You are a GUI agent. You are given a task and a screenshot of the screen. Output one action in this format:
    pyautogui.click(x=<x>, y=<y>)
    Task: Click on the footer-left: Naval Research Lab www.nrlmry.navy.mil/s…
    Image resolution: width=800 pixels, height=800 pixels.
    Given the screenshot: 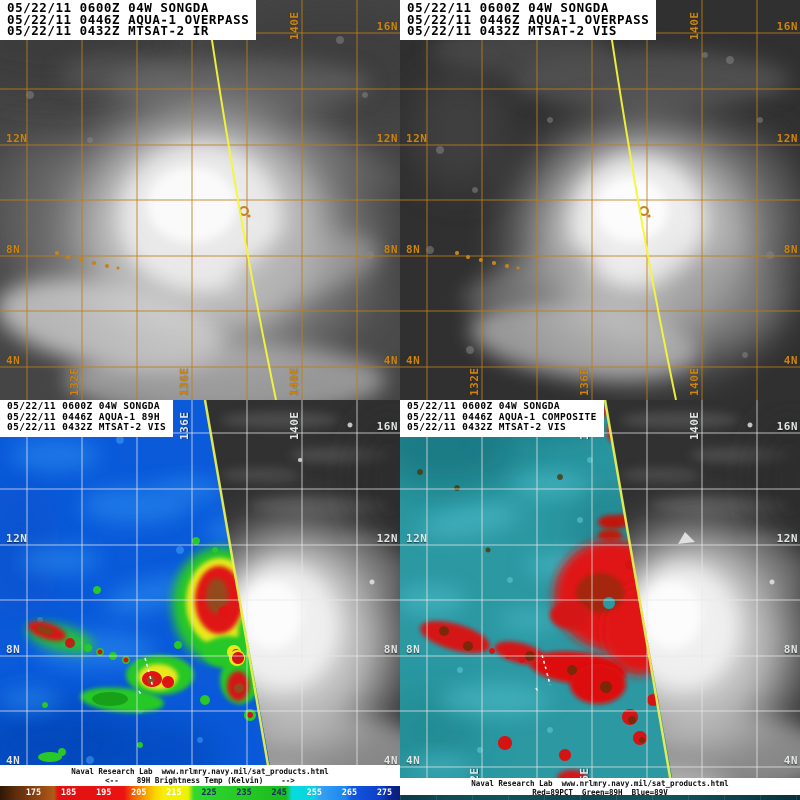 What is the action you would take?
    pyautogui.click(x=200, y=775)
    